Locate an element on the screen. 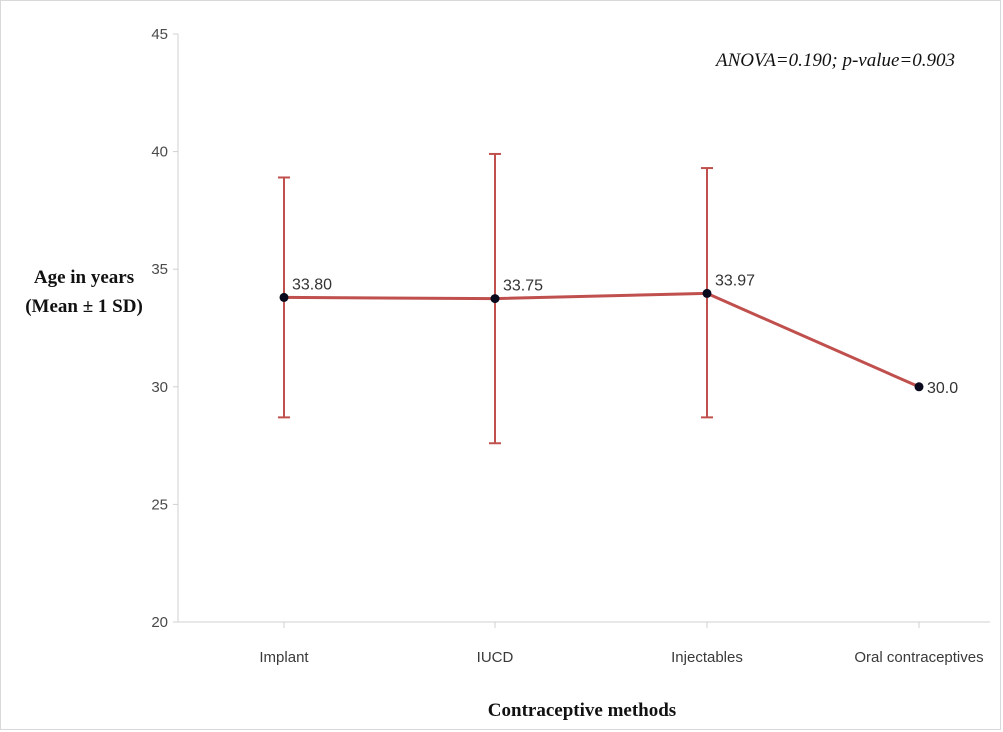 This screenshot has height=732, width=1003. x-tick-label: Implant is located at coordinates (284, 657).